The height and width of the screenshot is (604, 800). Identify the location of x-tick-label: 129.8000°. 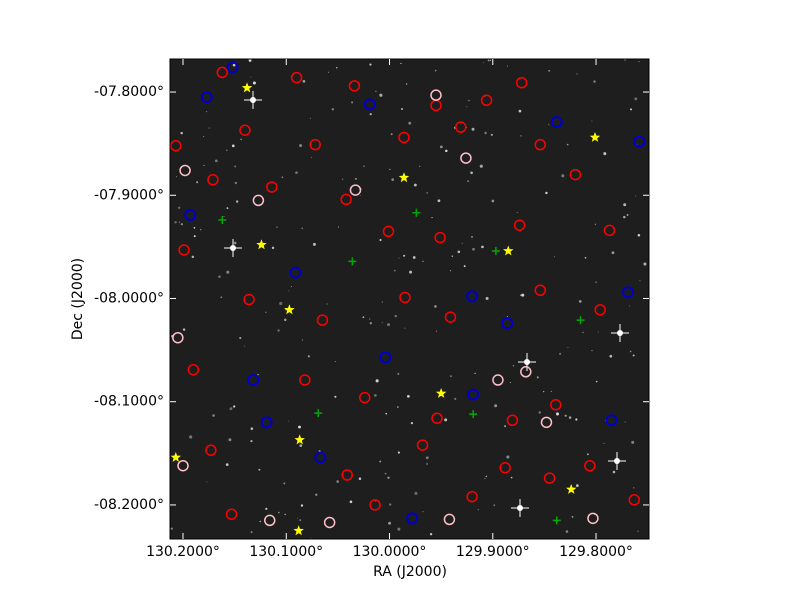
(596, 552).